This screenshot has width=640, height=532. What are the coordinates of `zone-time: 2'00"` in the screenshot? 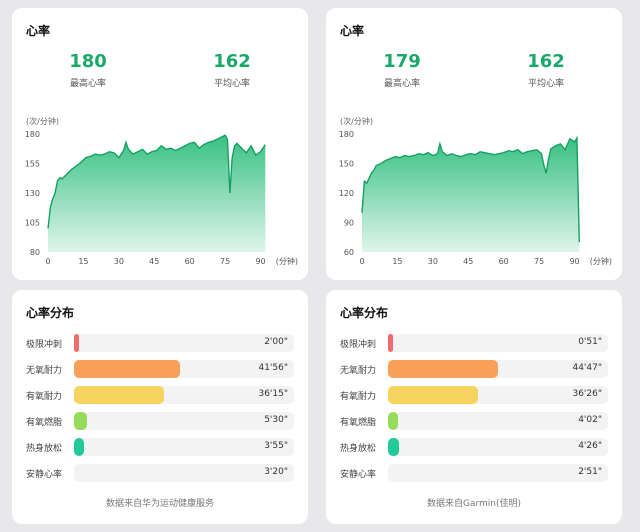 It's located at (276, 342).